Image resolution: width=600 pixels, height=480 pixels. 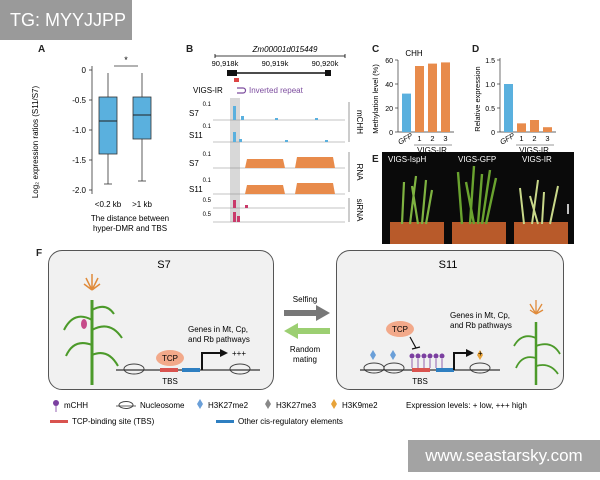 I want to click on s11-level: +, so click(x=480, y=353).